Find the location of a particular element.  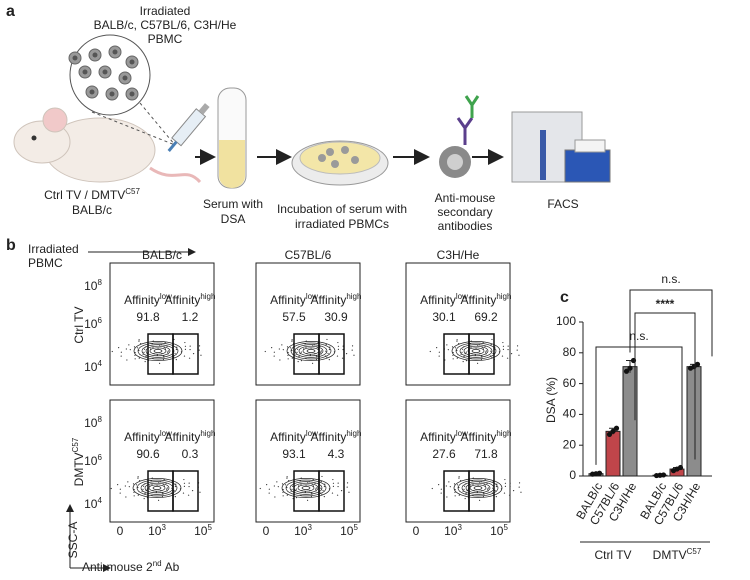

y-tick-label: 10⁸ is located at coordinates (93, 423).